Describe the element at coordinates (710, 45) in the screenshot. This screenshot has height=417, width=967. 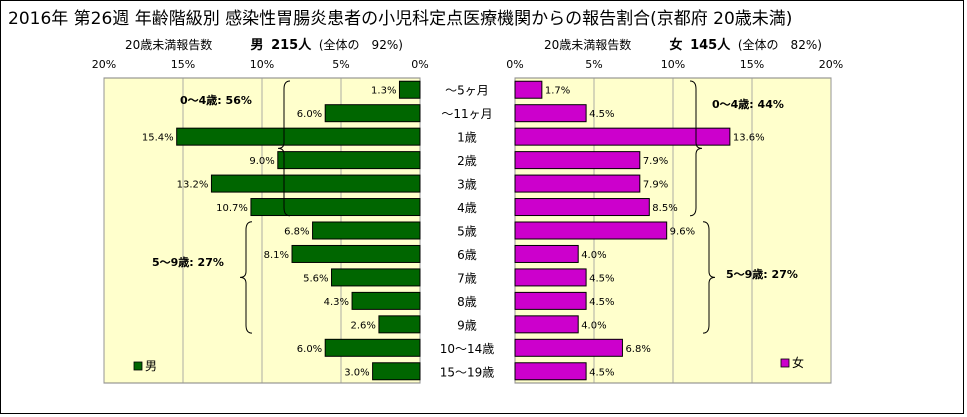
I see `female-count: 145人` at that location.